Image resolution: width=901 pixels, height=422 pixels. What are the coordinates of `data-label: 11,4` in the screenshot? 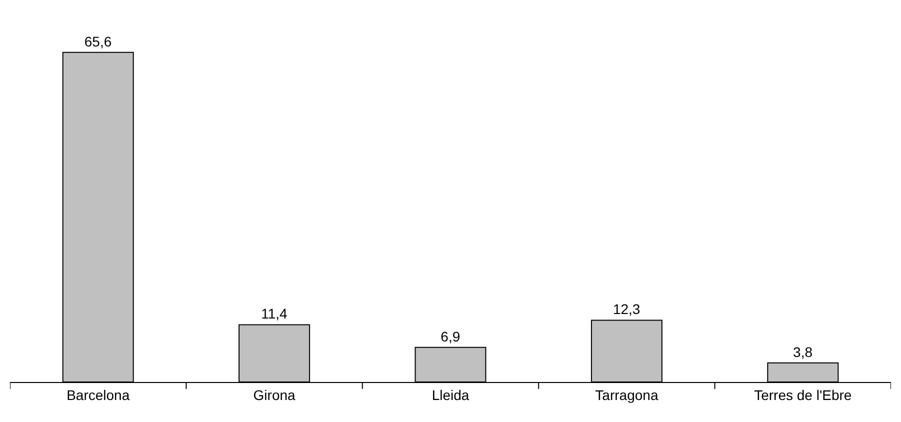 It's located at (274, 314).